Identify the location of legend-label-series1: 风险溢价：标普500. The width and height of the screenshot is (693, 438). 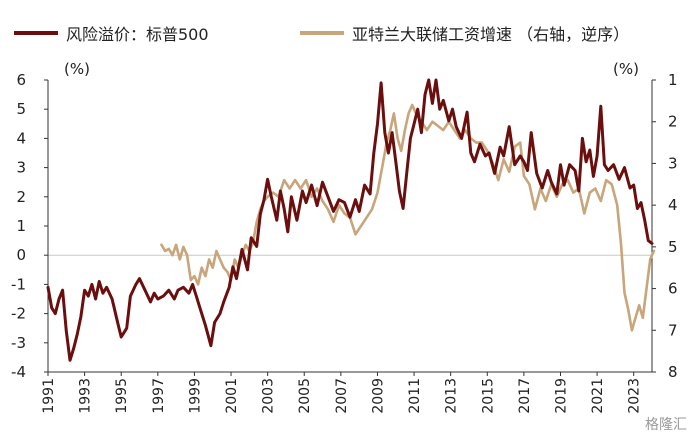
(137, 34).